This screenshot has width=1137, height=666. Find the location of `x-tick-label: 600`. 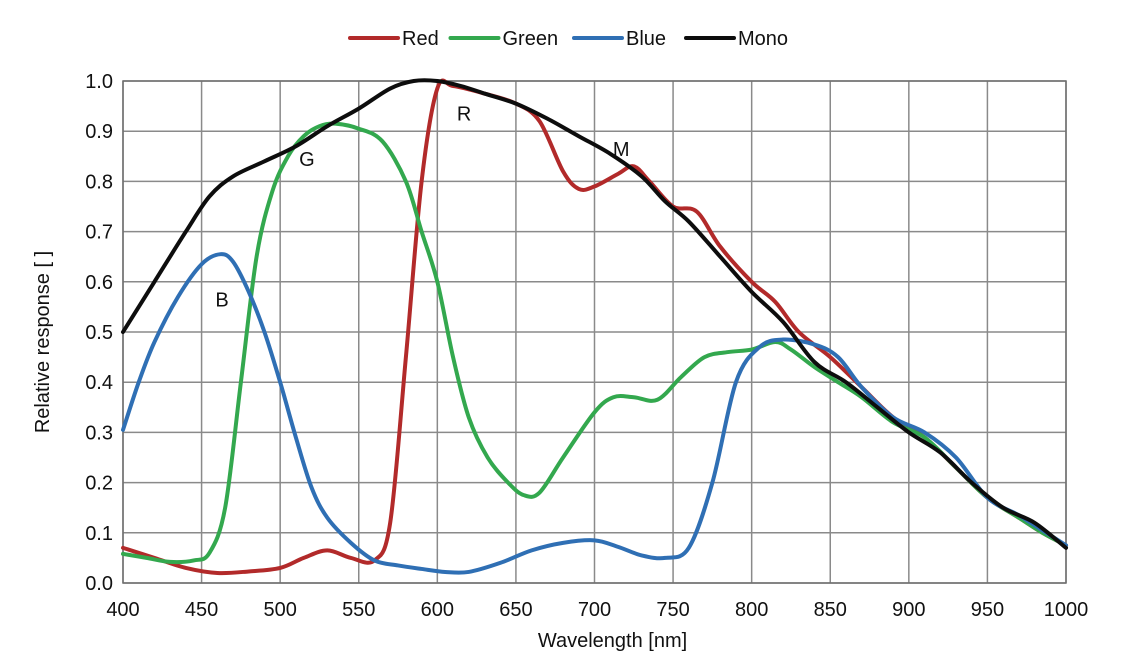

x-tick-label: 600 is located at coordinates (437, 610).